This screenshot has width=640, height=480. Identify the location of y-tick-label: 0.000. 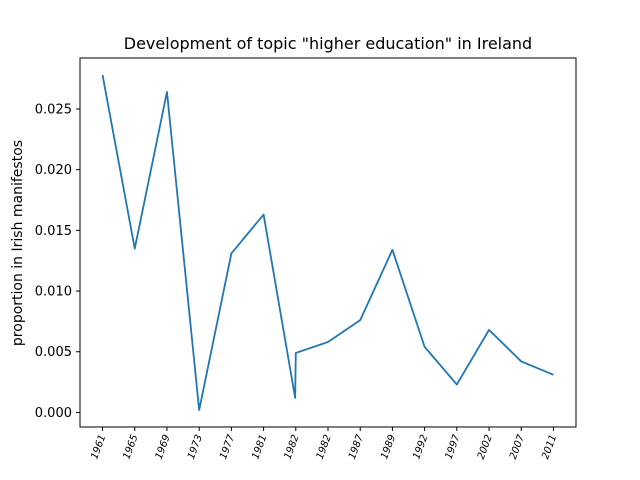
(53, 413).